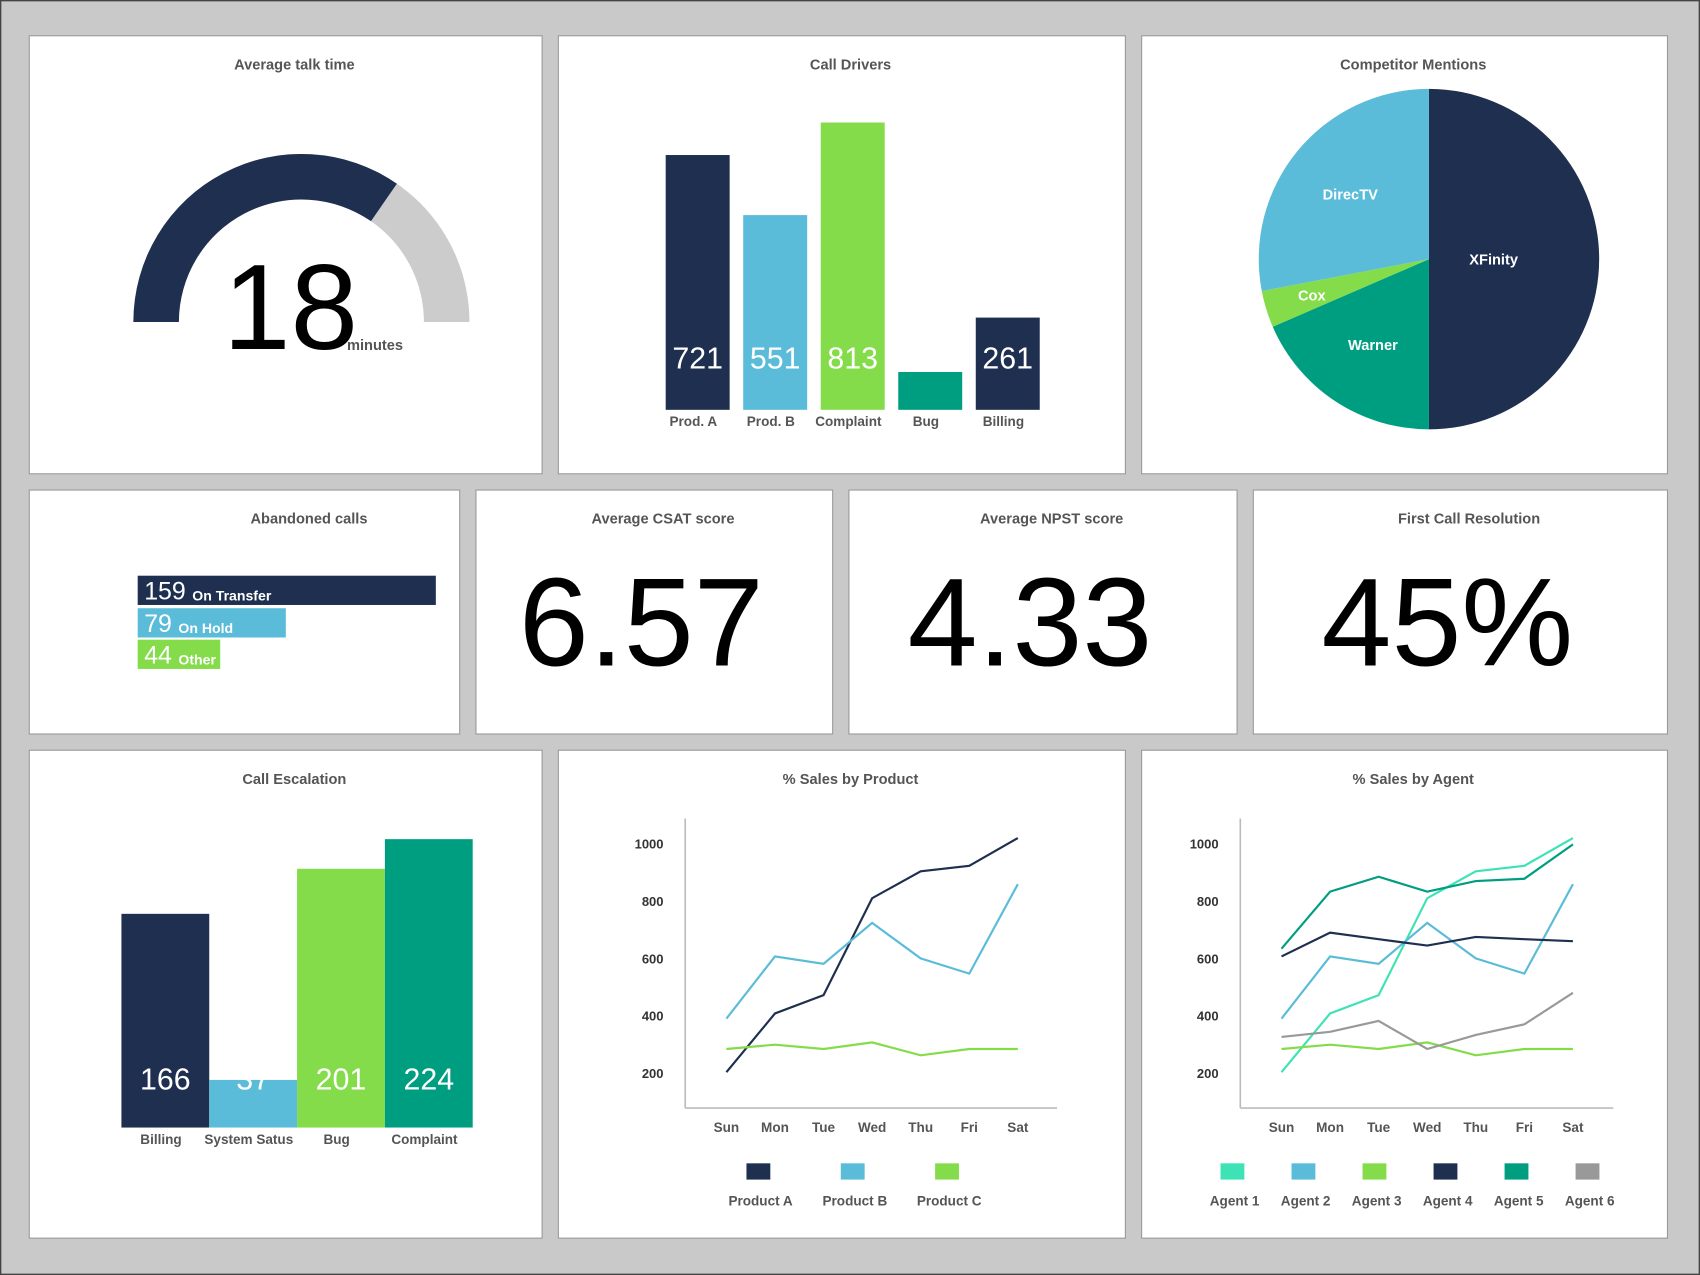 The width and height of the screenshot is (1700, 1275). I want to click on pie-label: Cox, so click(1312, 297).